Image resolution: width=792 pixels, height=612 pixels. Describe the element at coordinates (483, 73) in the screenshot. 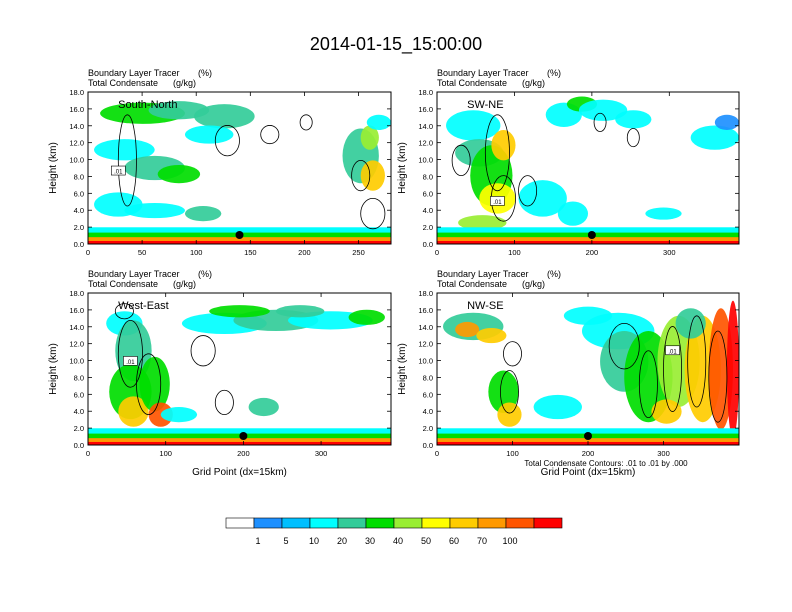

I see `tracer-label: Boundary Layer Tracer` at that location.